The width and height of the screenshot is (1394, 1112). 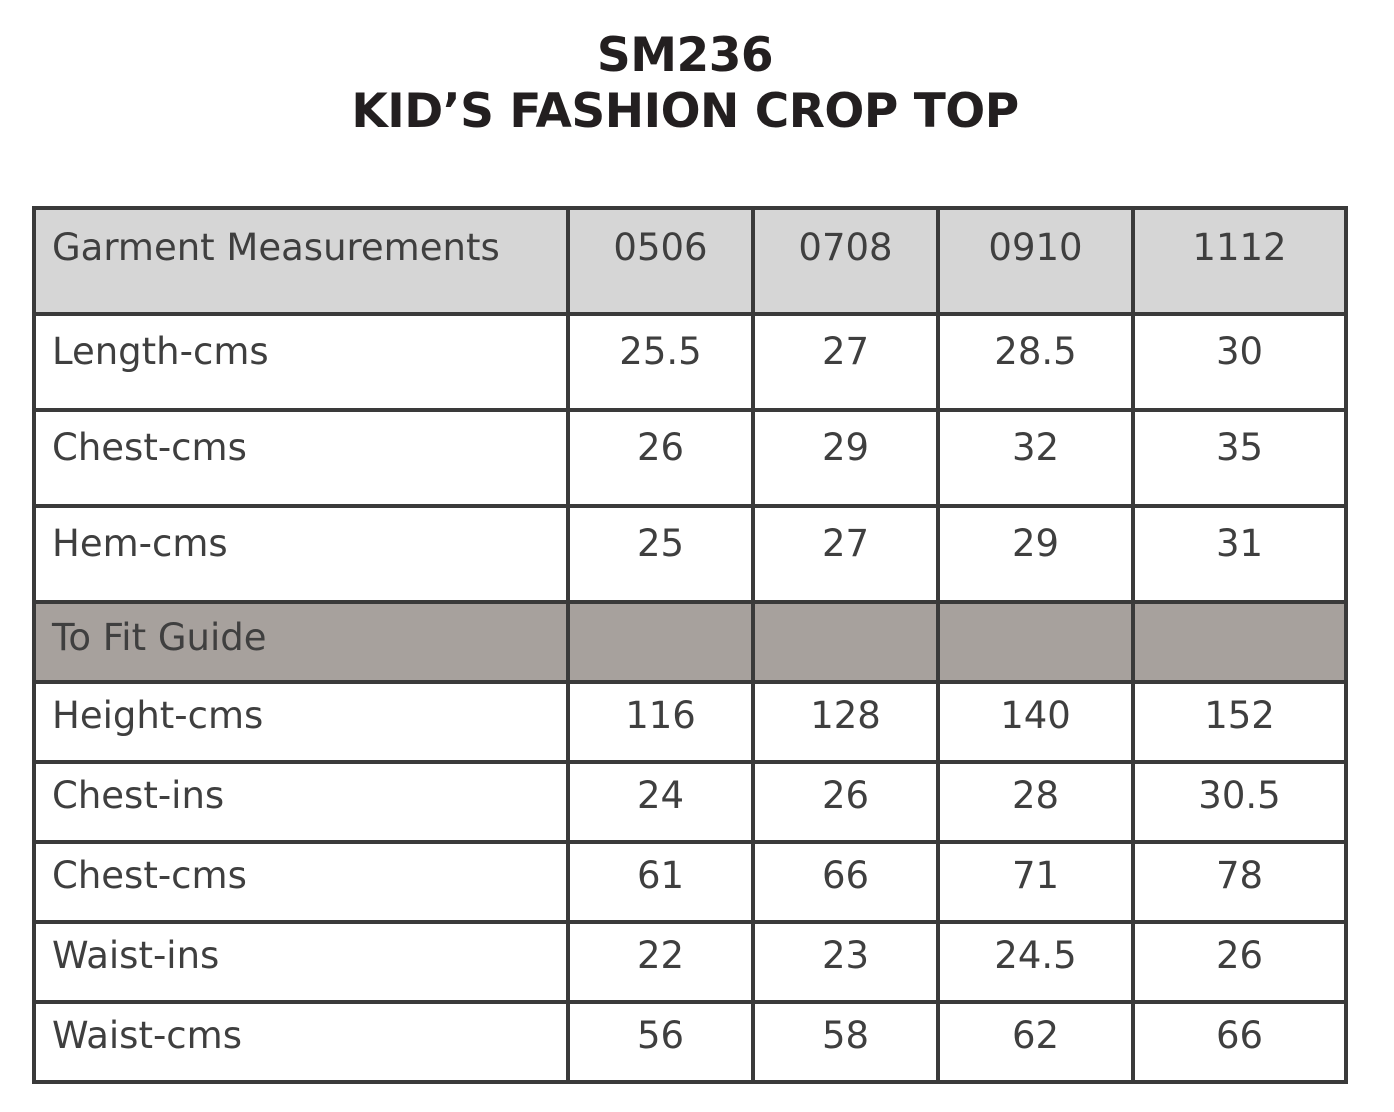 I want to click on table-cell: 116, so click(x=660, y=722).